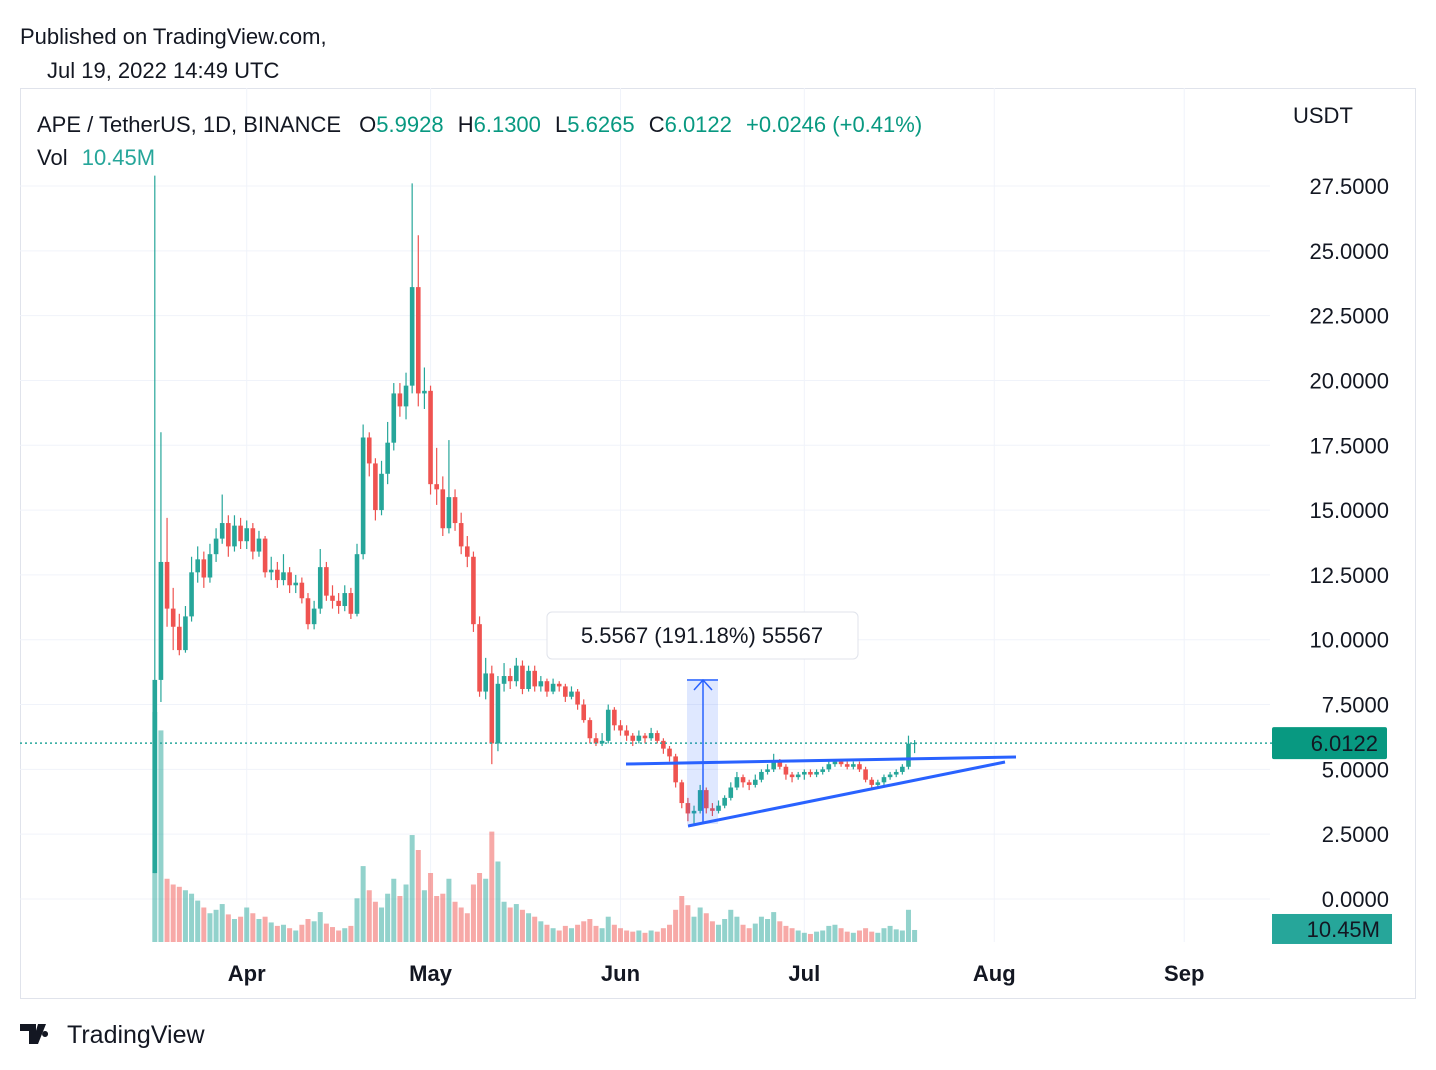 The width and height of the screenshot is (1436, 1070). What do you see at coordinates (1349, 445) in the screenshot?
I see `y-tick-label: 17.5000` at bounding box center [1349, 445].